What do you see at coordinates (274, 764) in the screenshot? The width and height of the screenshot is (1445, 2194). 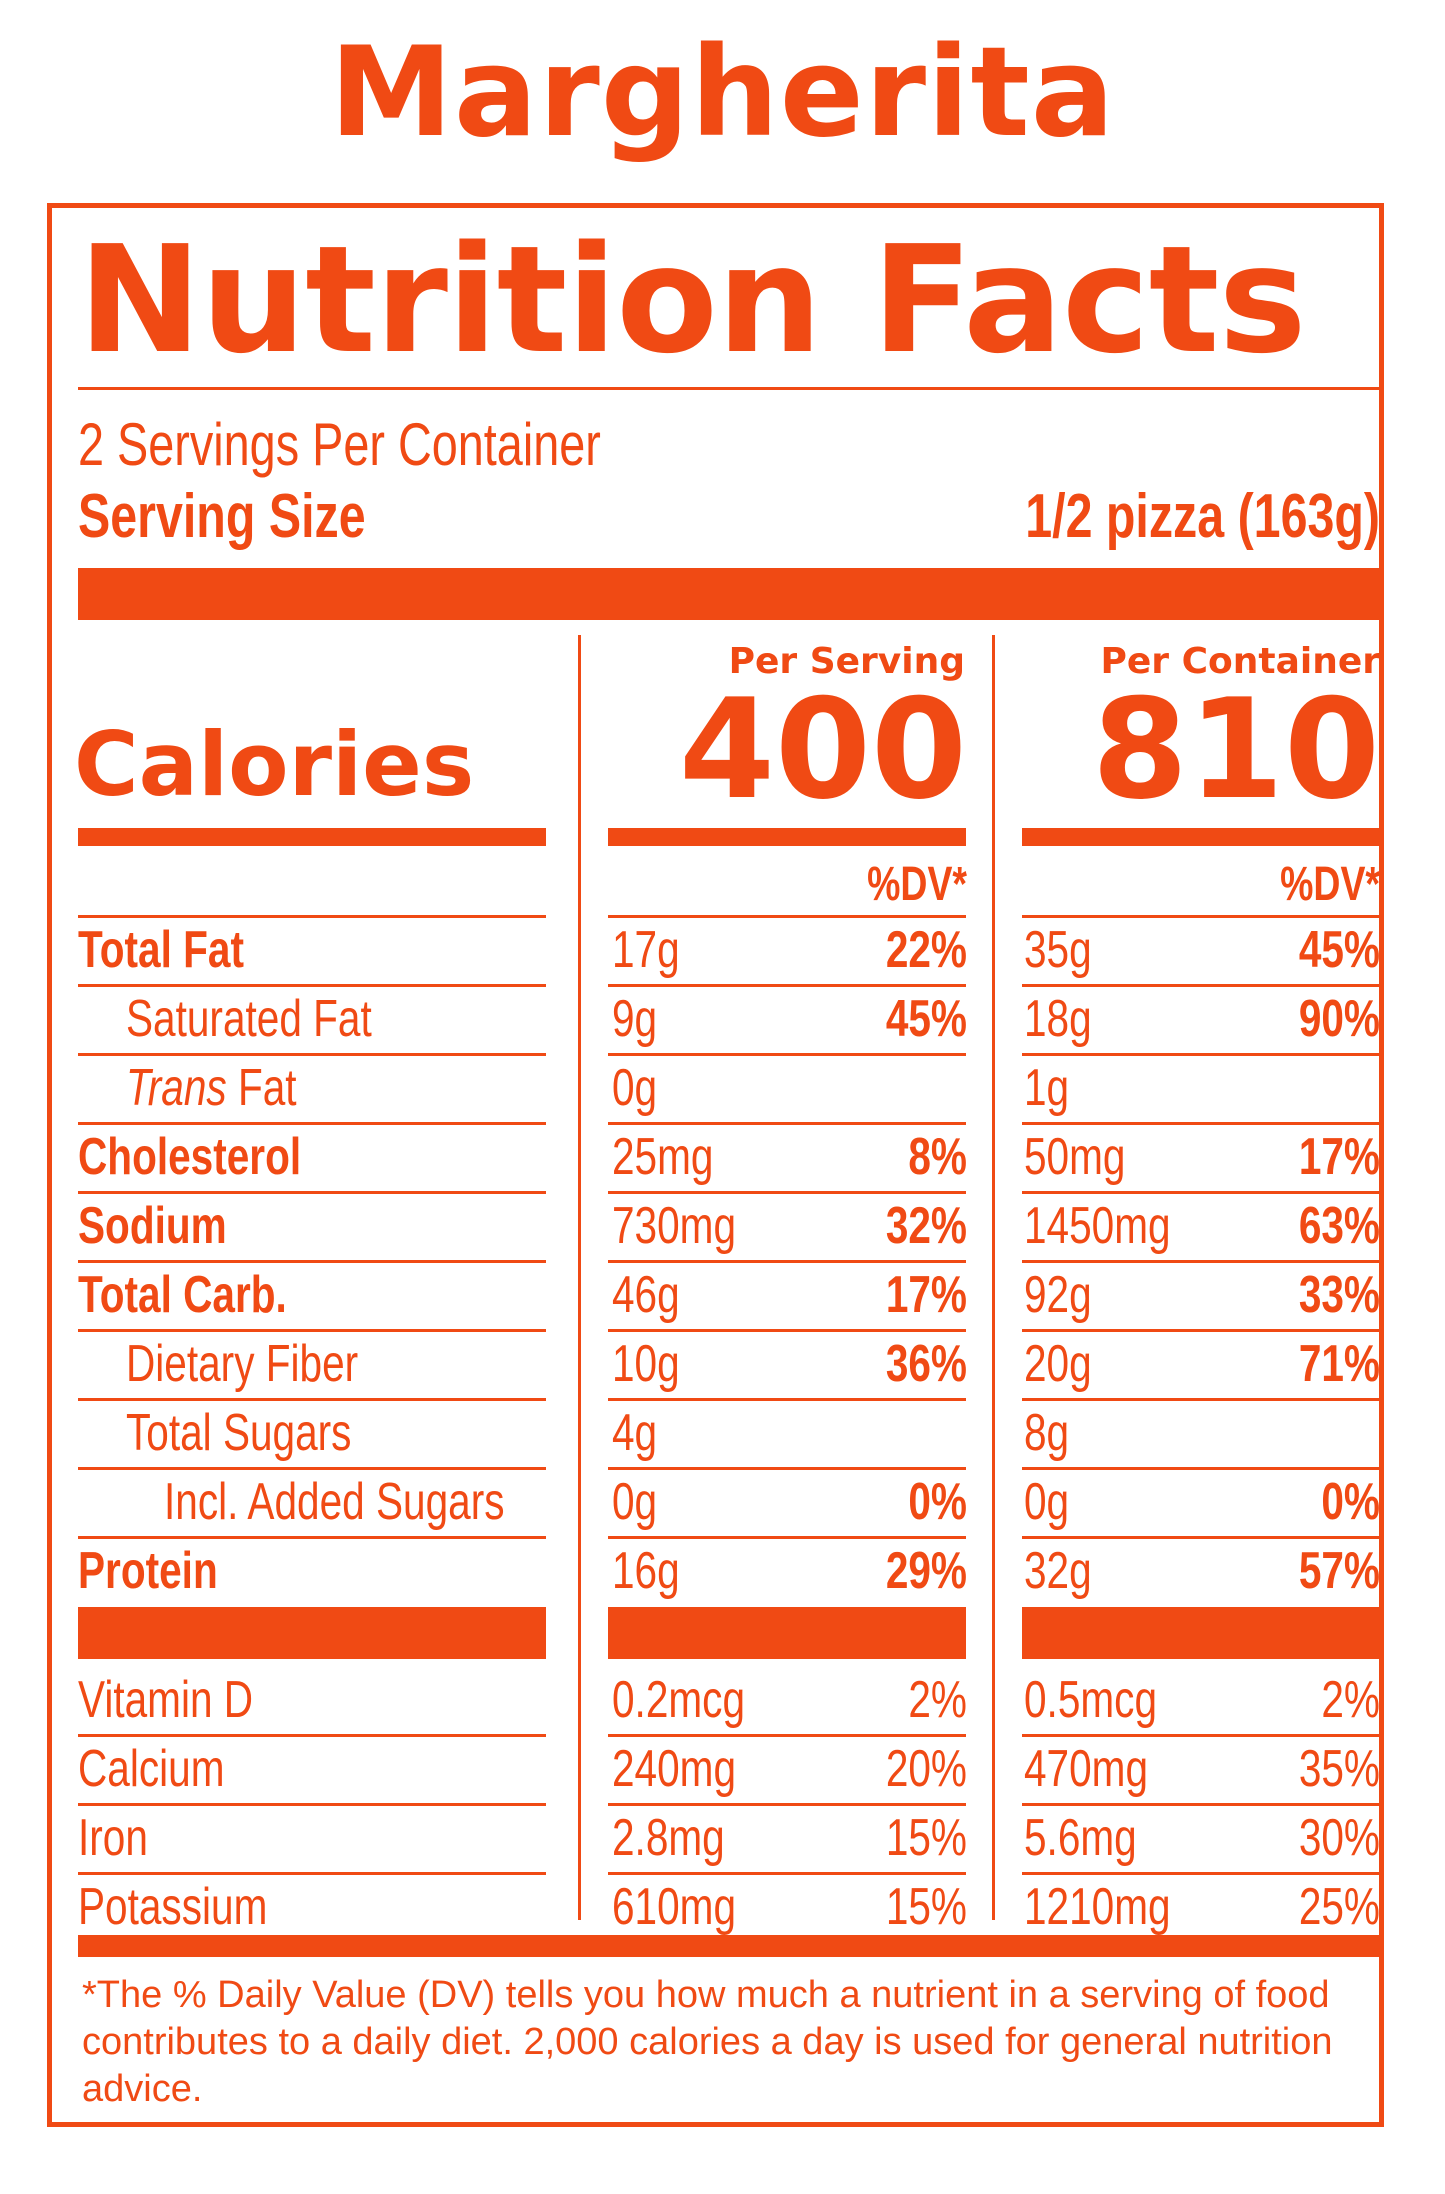 I see `calories-label: Calories` at bounding box center [274, 764].